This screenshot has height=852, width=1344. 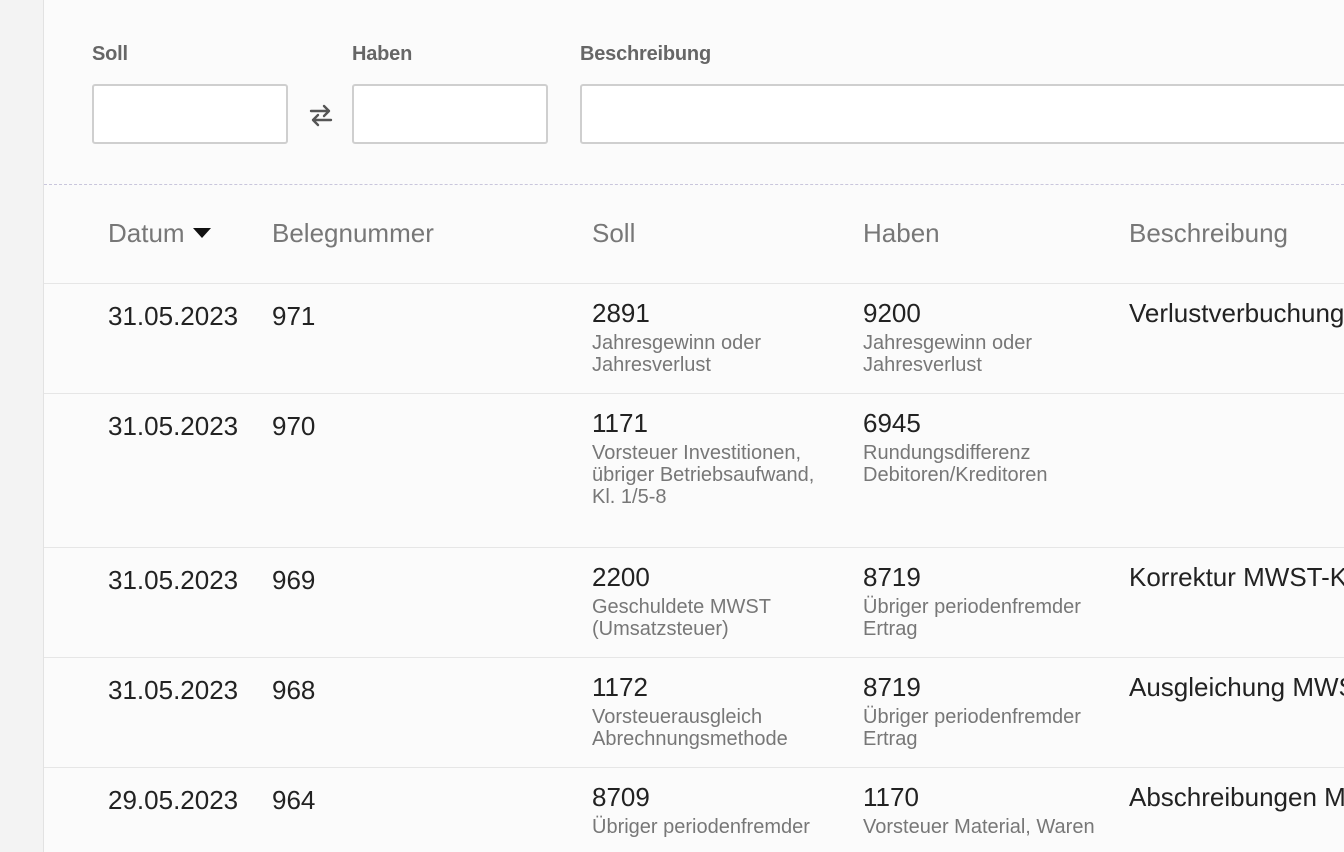 I want to click on haben-account-name: Rundungsdifferenz Debitoren/Kreditoren, so click(x=955, y=464).